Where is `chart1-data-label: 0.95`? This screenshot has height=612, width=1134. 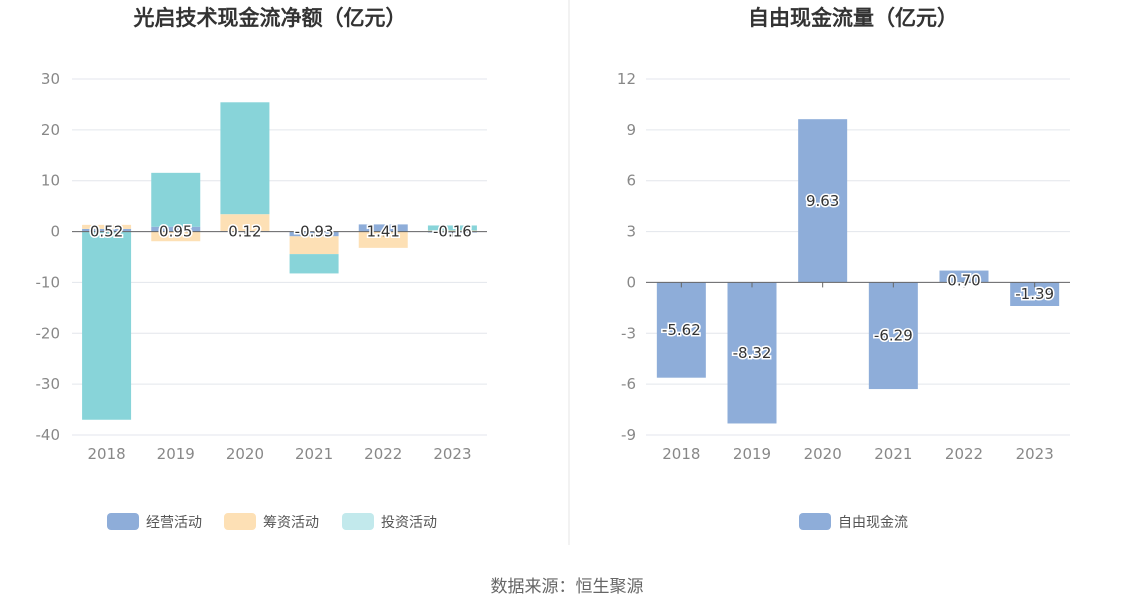
chart1-data-label: 0.95 is located at coordinates (175, 232).